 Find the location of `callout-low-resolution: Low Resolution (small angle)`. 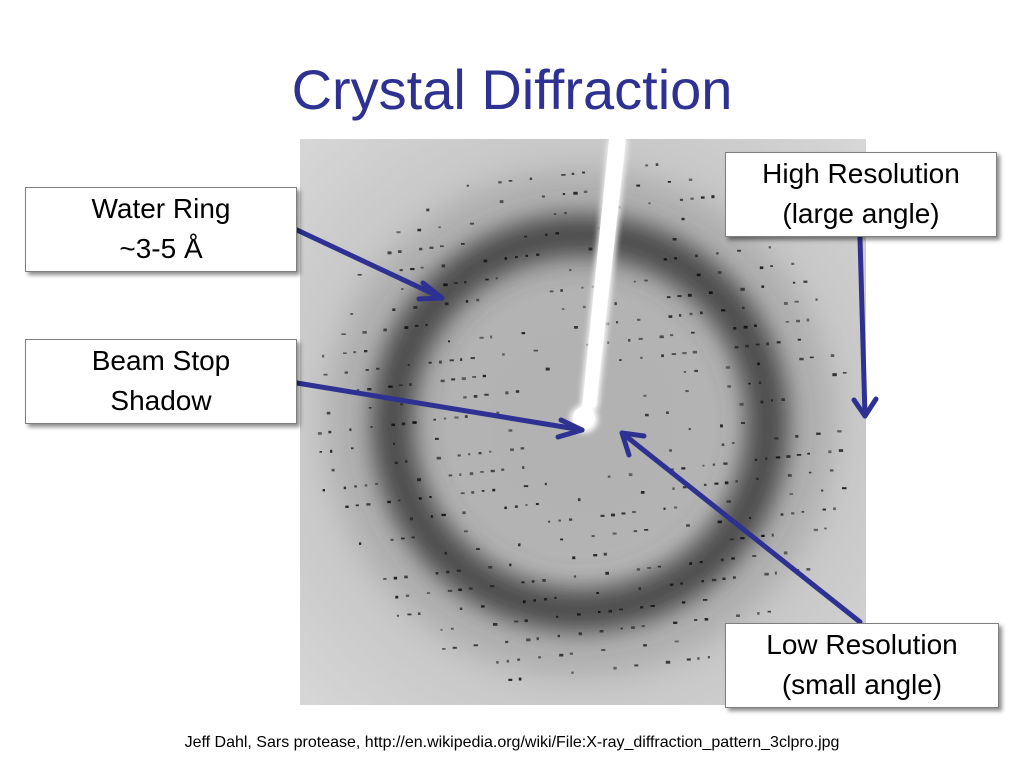

callout-low-resolution: Low Resolution (small angle) is located at coordinates (862, 665).